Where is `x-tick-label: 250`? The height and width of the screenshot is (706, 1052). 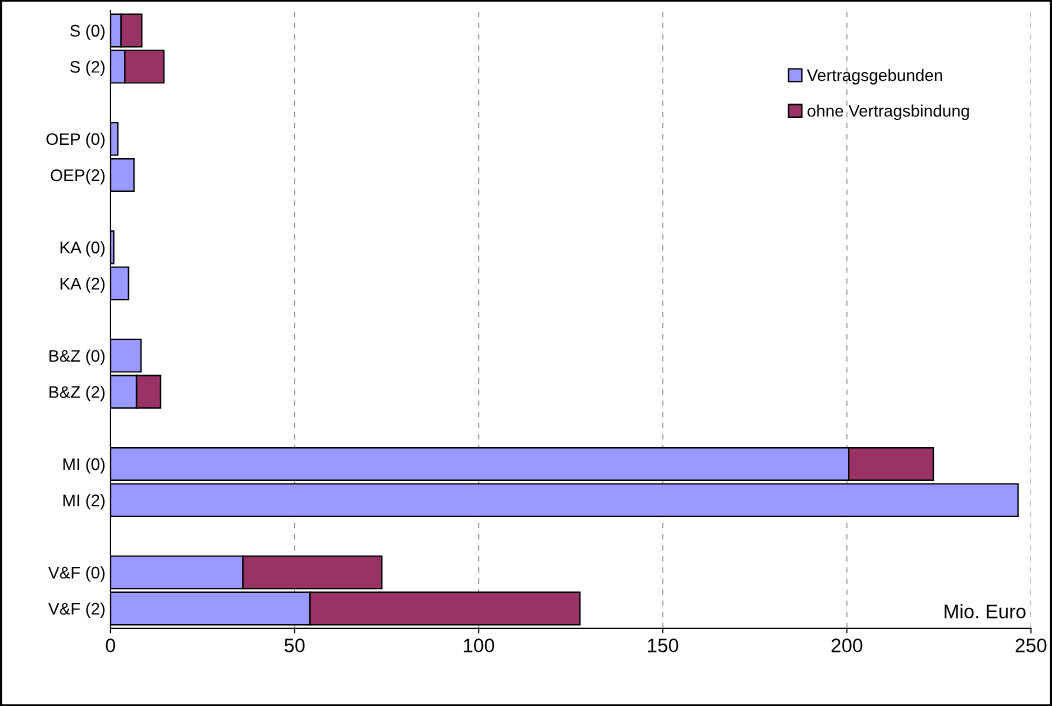 x-tick-label: 250 is located at coordinates (1031, 645).